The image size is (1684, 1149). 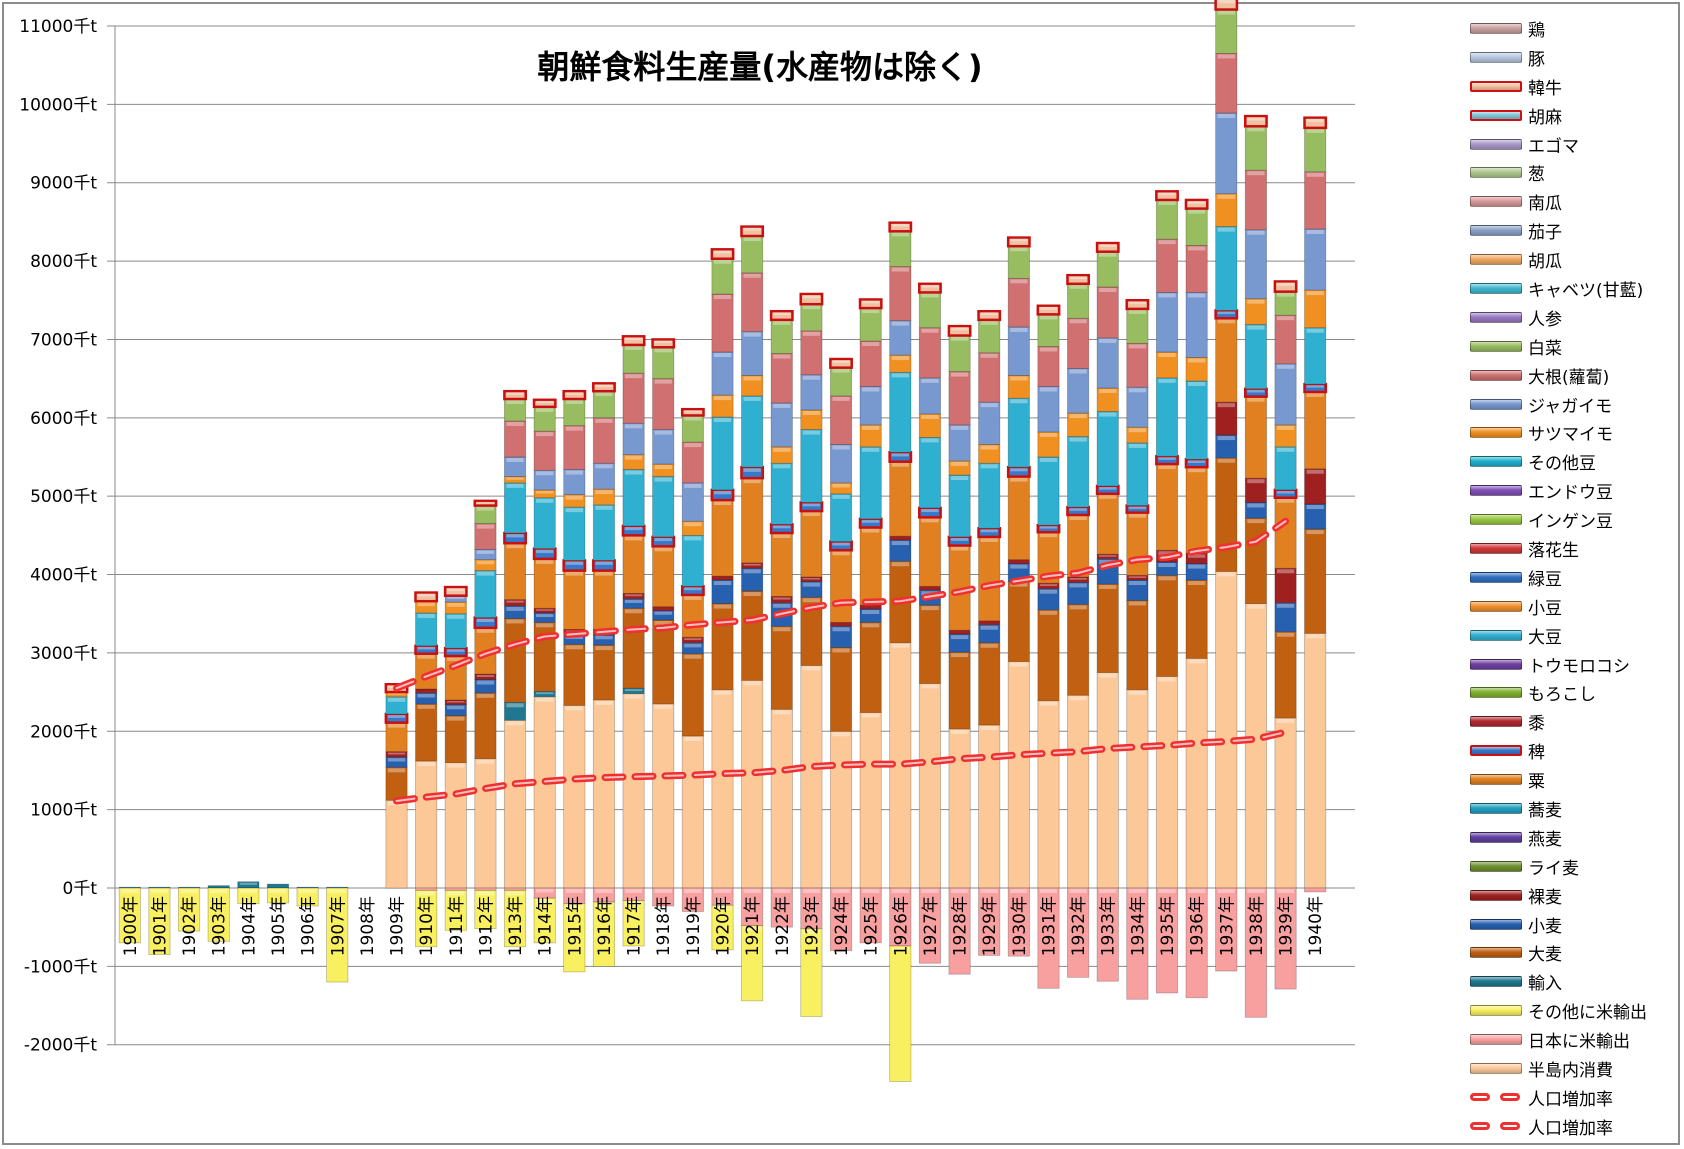 I want to click on legend-item: 蕎麦, so click(x=1575, y=808).